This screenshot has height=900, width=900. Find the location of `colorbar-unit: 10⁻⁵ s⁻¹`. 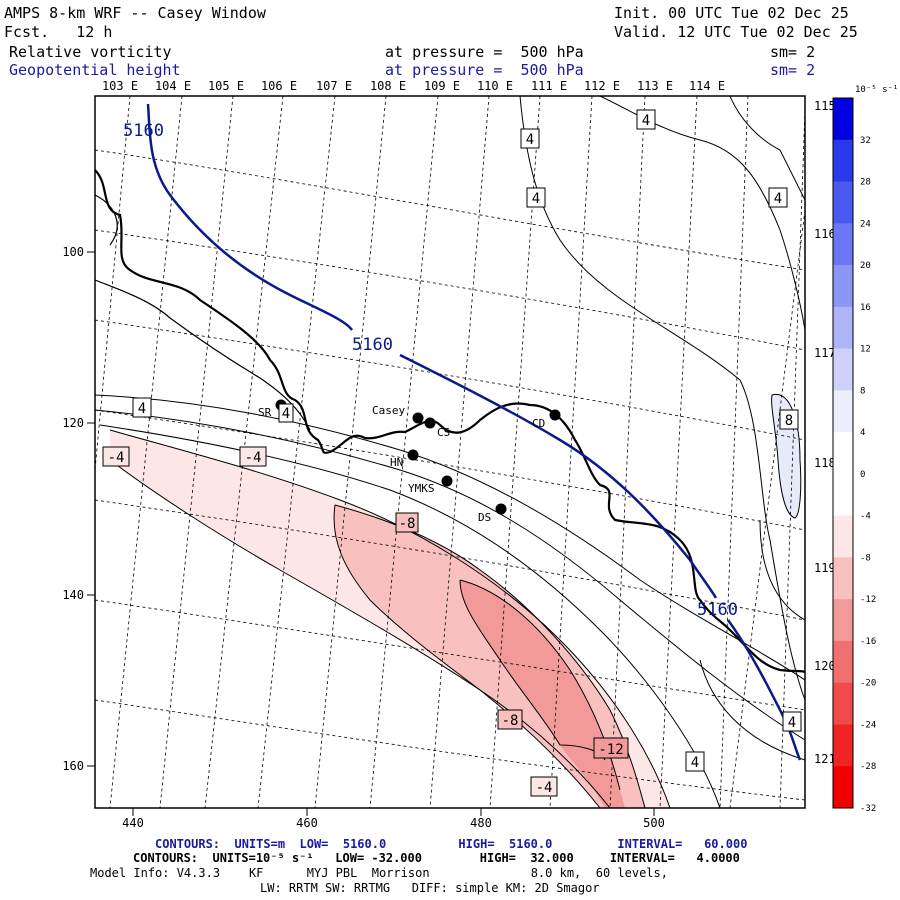

colorbar-unit: 10⁻⁵ s⁻¹ is located at coordinates (876, 90).